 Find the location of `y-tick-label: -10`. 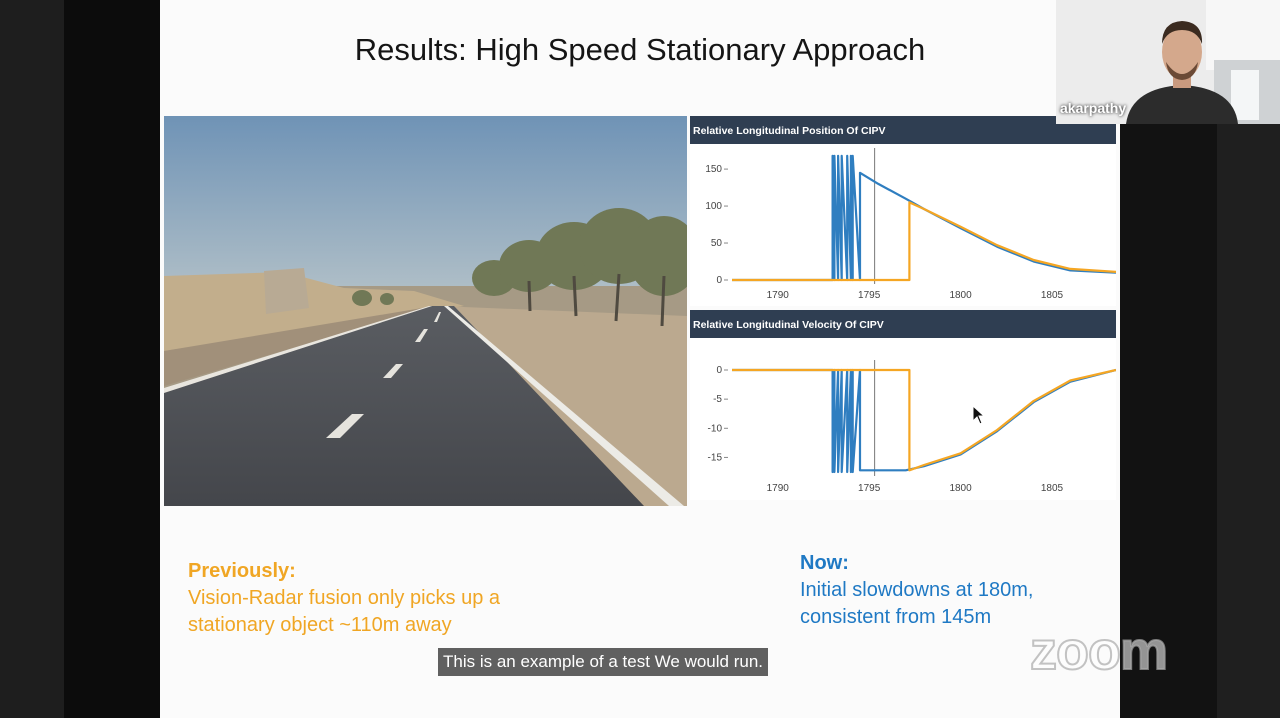

y-tick-label: -10 is located at coordinates (715, 428).